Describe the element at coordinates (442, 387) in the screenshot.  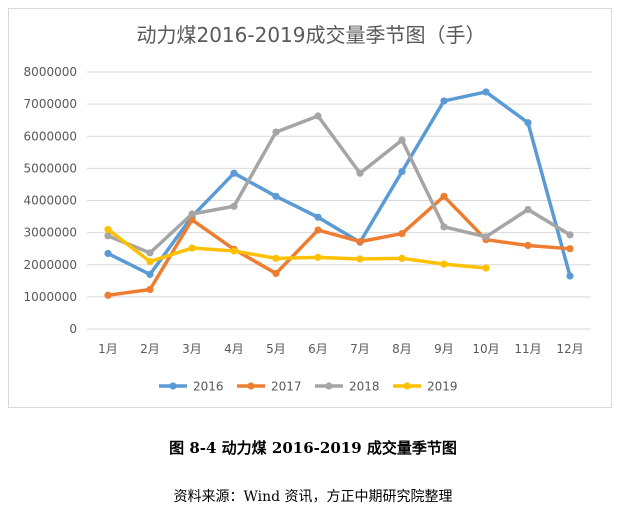
I see `legend-label: 2019` at that location.